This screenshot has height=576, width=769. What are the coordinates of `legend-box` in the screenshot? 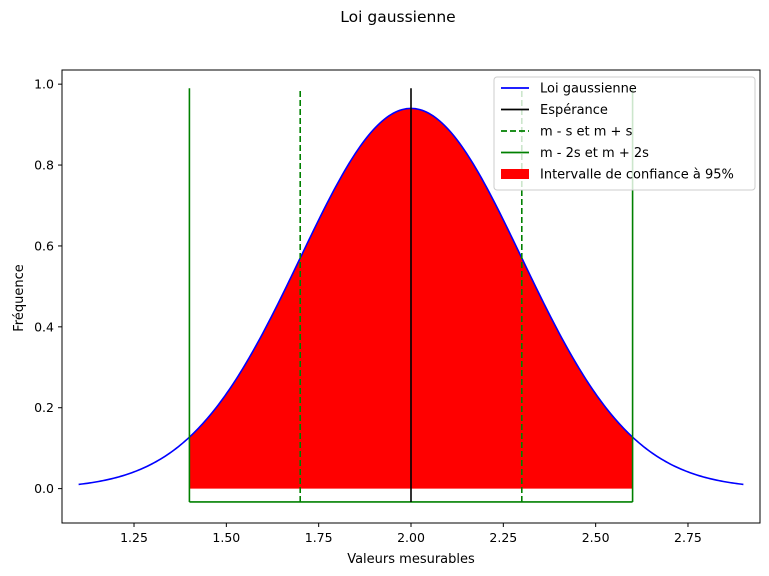 It's located at (624, 133).